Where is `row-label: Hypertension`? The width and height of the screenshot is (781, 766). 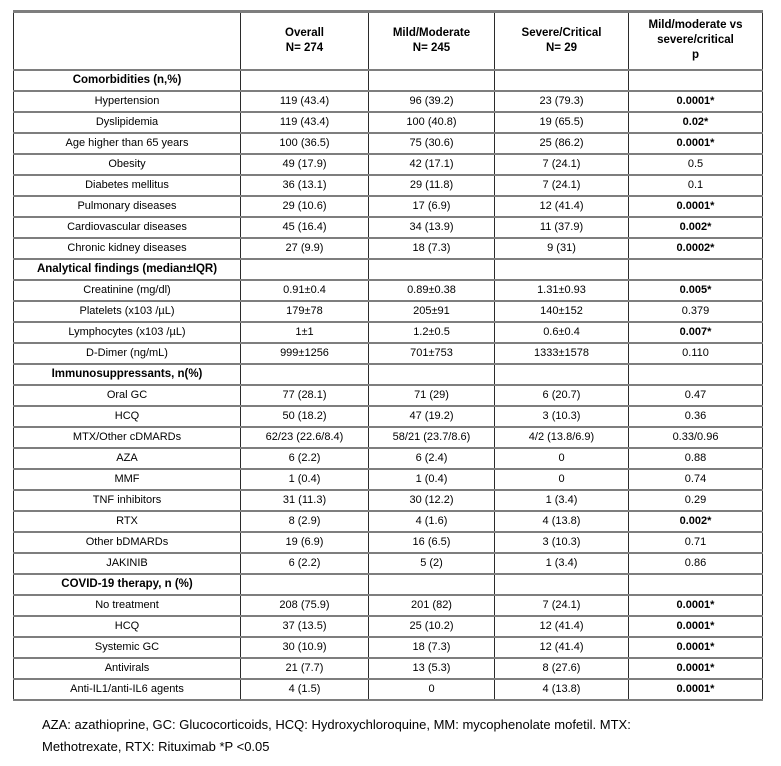 row-label: Hypertension is located at coordinates (127, 101).